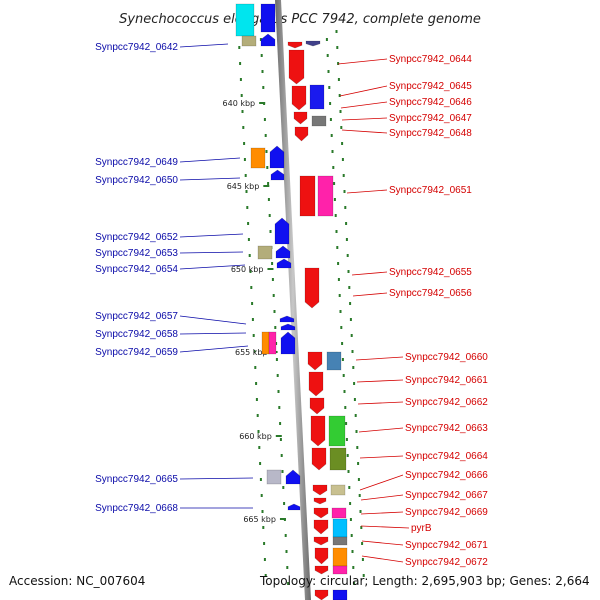 The height and width of the screenshot is (600, 600). I want to click on scale-tick-label: 665 kbp, so click(259, 519).